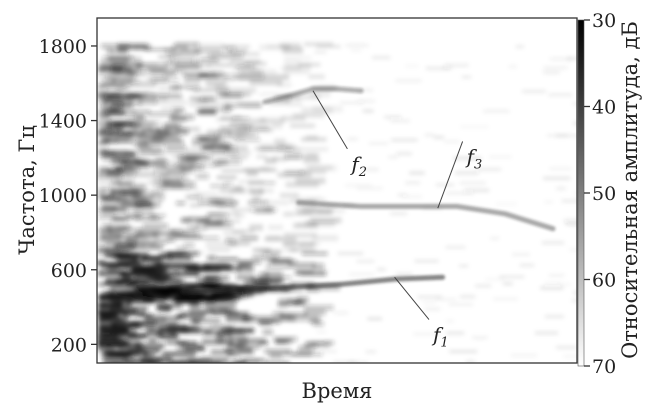  I want to click on harmonic-track-f3, so click(426, 216).